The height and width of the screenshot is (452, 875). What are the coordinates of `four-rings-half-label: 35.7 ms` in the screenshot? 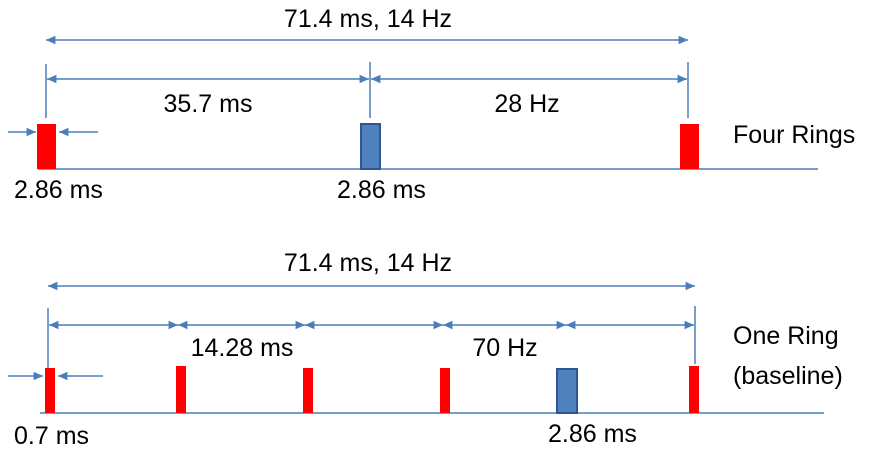 It's located at (208, 104).